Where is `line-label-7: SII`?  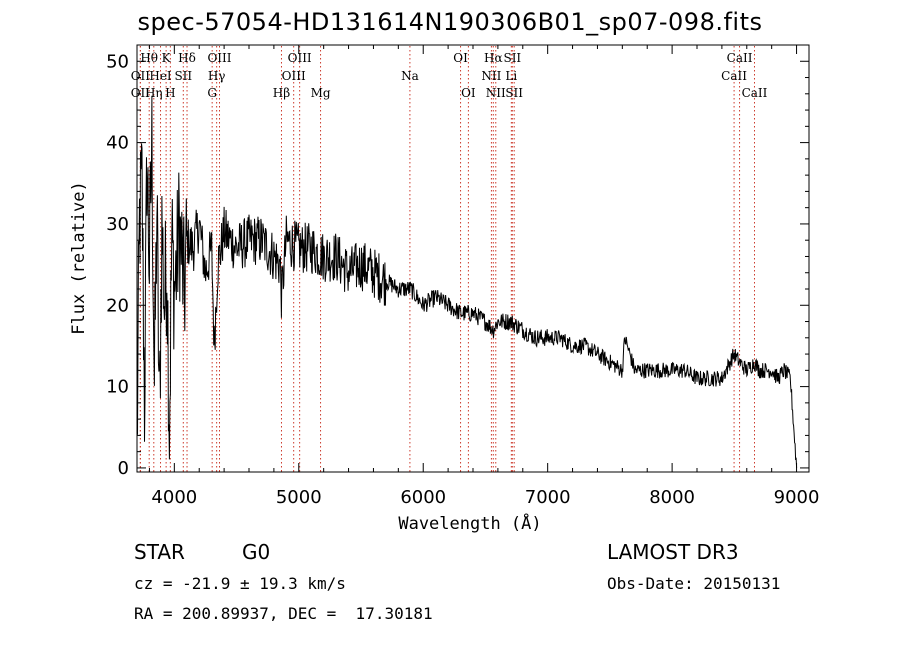 line-label-7: SII is located at coordinates (183, 76).